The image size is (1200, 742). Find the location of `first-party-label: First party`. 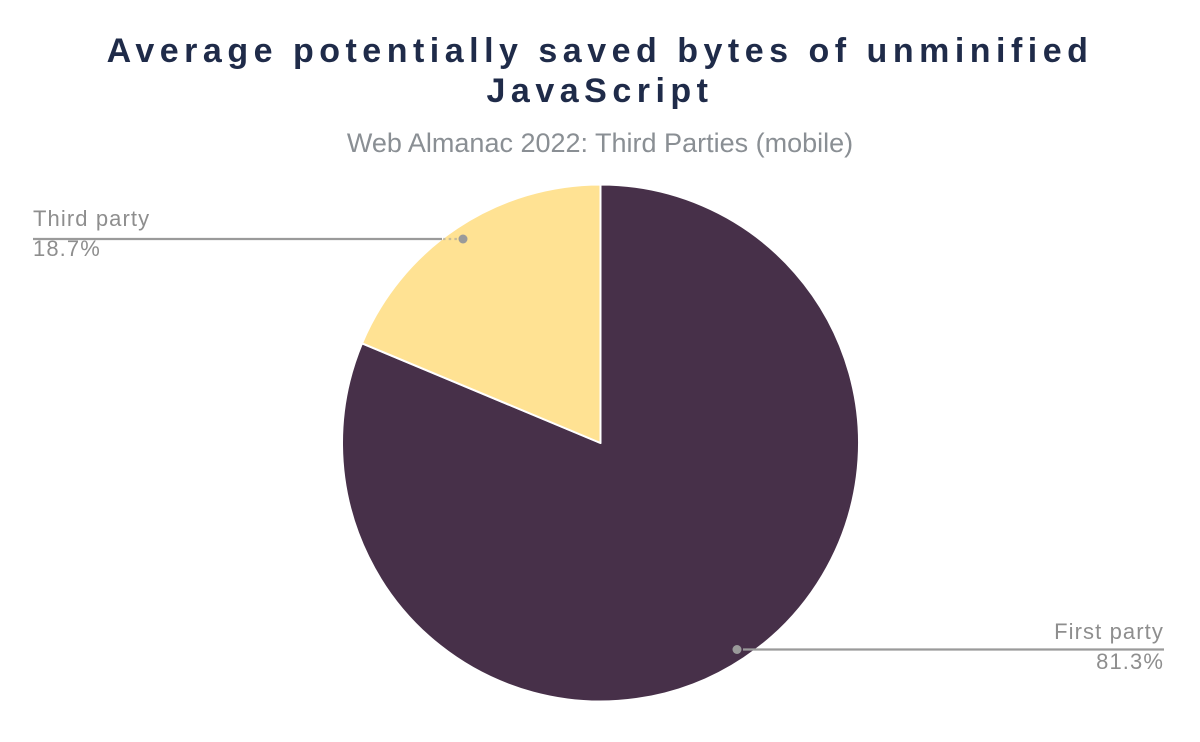

first-party-label: First party is located at coordinates (1109, 631).